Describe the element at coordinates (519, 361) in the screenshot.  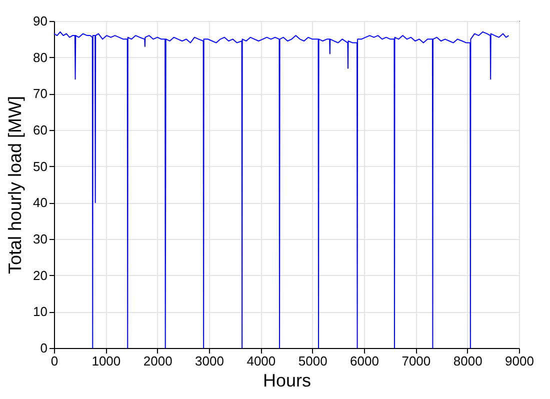
I see `x-tick-label: 9000` at that location.